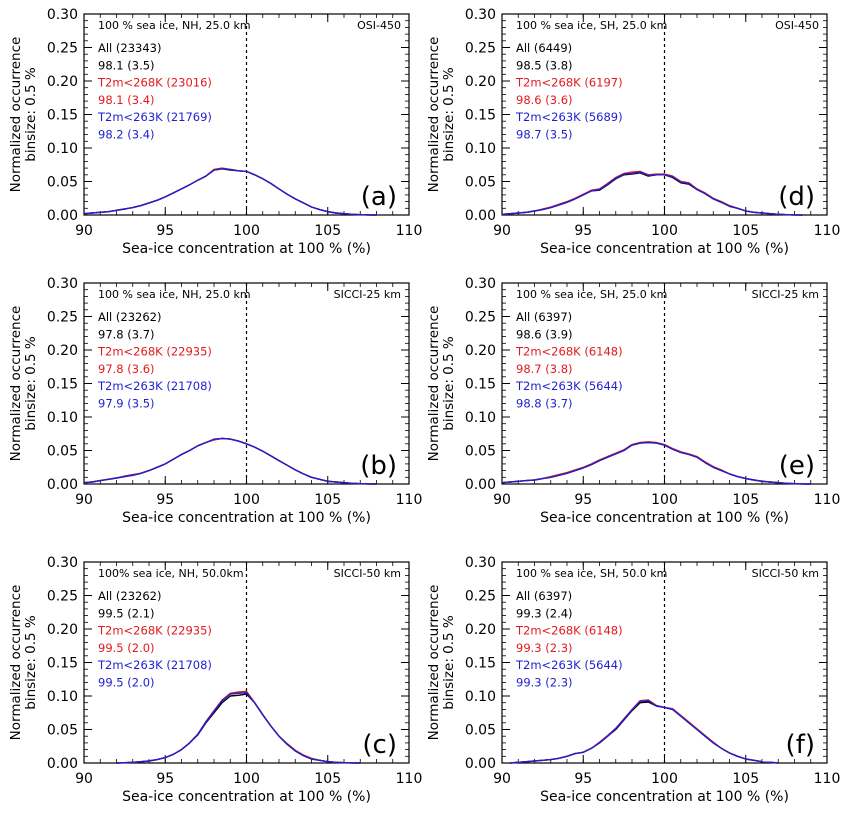  What do you see at coordinates (544, 100) in the screenshot?
I see `stat-line: 98.6 (3.6)` at bounding box center [544, 100].